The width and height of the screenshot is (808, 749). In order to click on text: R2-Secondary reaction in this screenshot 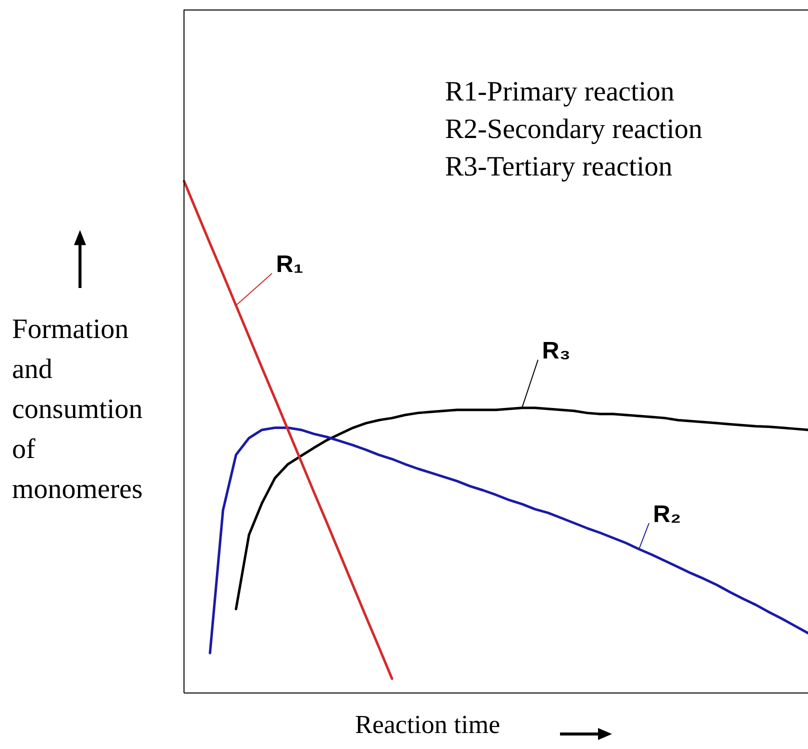, I will do `click(573, 129)`.